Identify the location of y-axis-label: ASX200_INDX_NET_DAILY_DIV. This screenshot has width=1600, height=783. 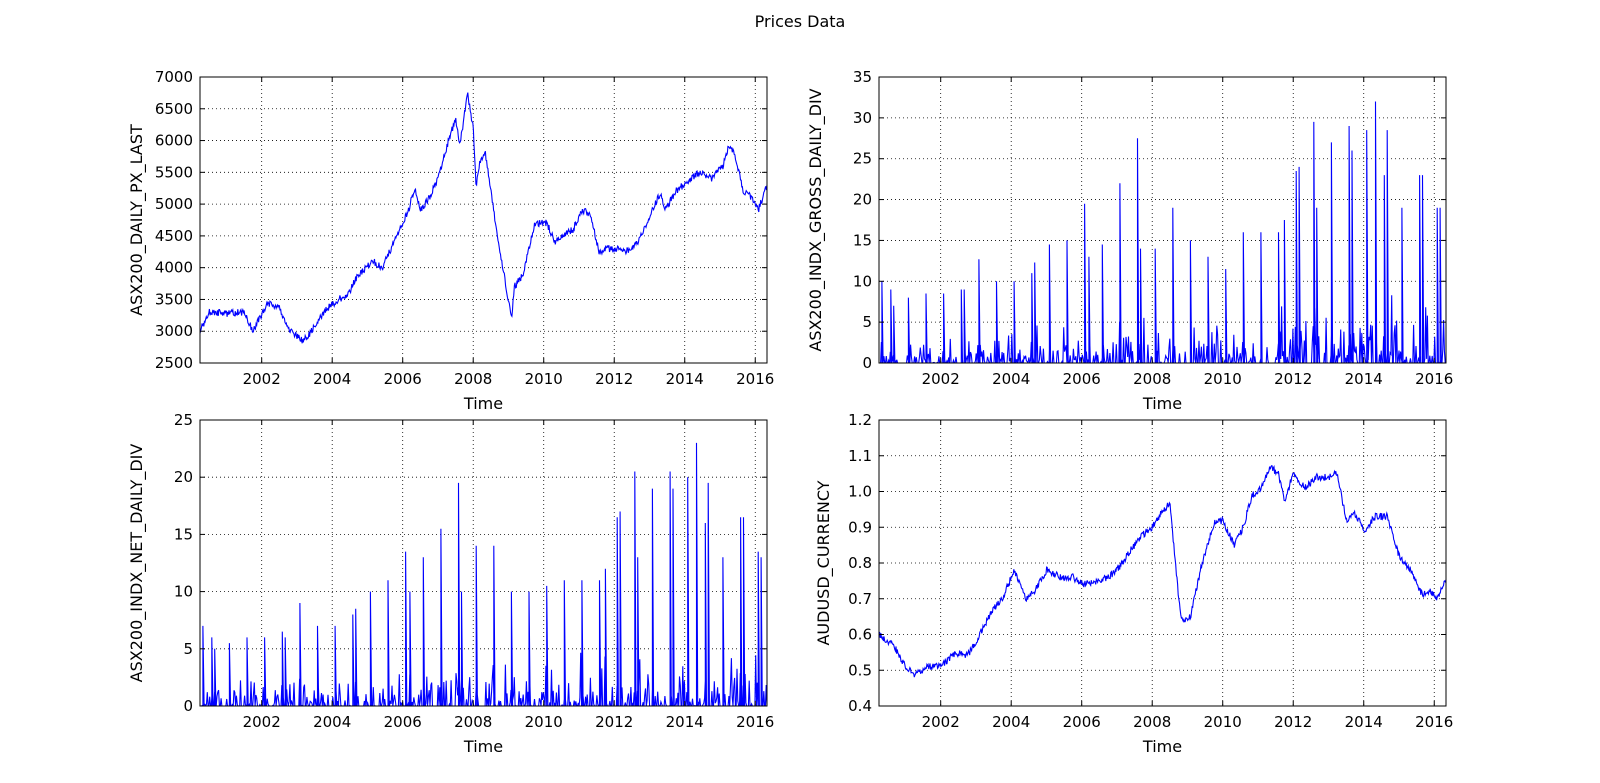
(137, 563).